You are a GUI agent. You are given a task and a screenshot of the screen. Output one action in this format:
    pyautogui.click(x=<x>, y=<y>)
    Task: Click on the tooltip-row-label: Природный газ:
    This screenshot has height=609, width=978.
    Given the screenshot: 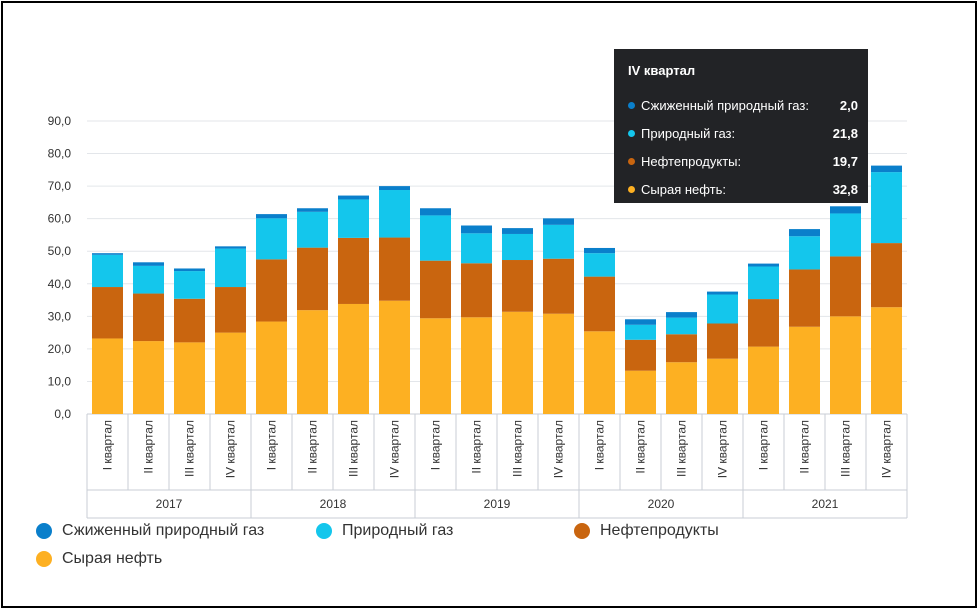 What is the action you would take?
    pyautogui.click(x=688, y=133)
    